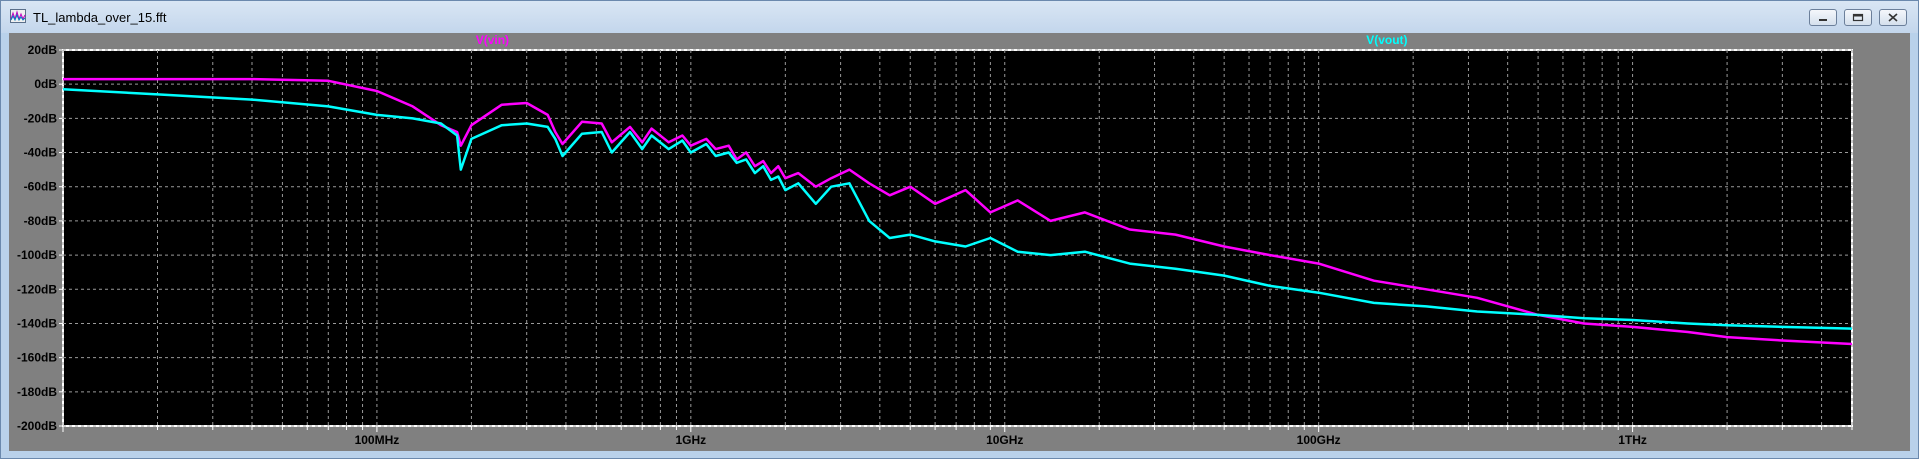 Image resolution: width=1919 pixels, height=459 pixels. Describe the element at coordinates (1632, 440) in the screenshot. I see `x-tick-label: 1THz` at that location.